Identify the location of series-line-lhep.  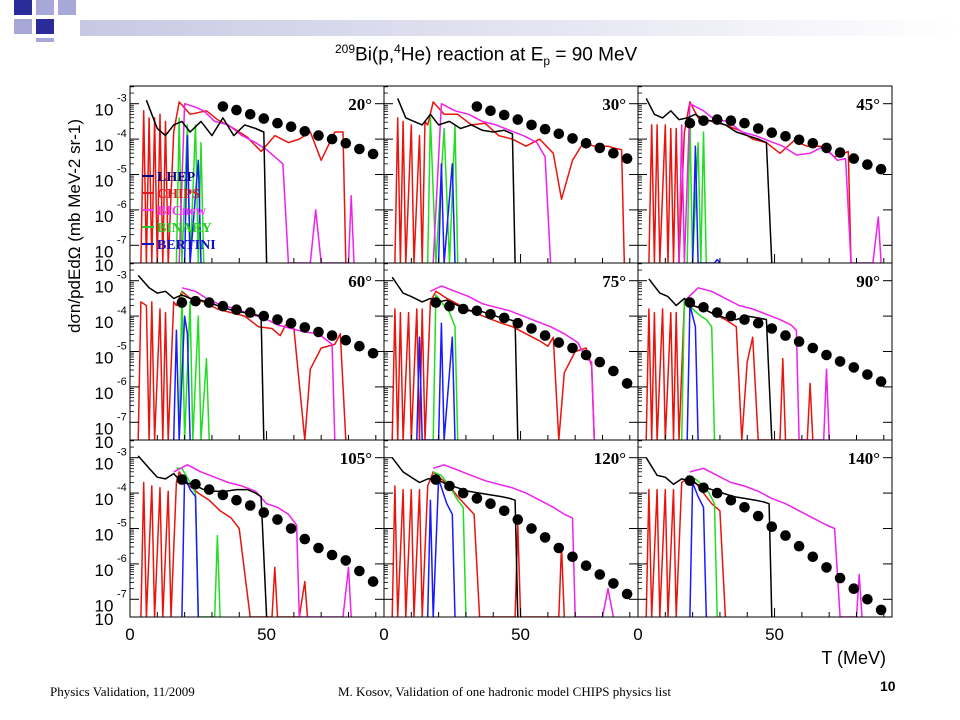
(456, 180).